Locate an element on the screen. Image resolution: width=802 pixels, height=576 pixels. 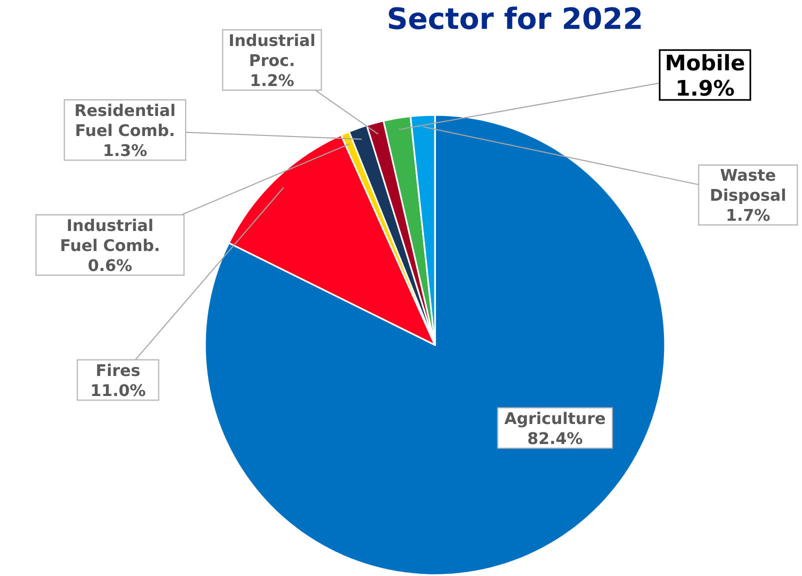
slice-label: Industrial Proc. is located at coordinates (272, 50).